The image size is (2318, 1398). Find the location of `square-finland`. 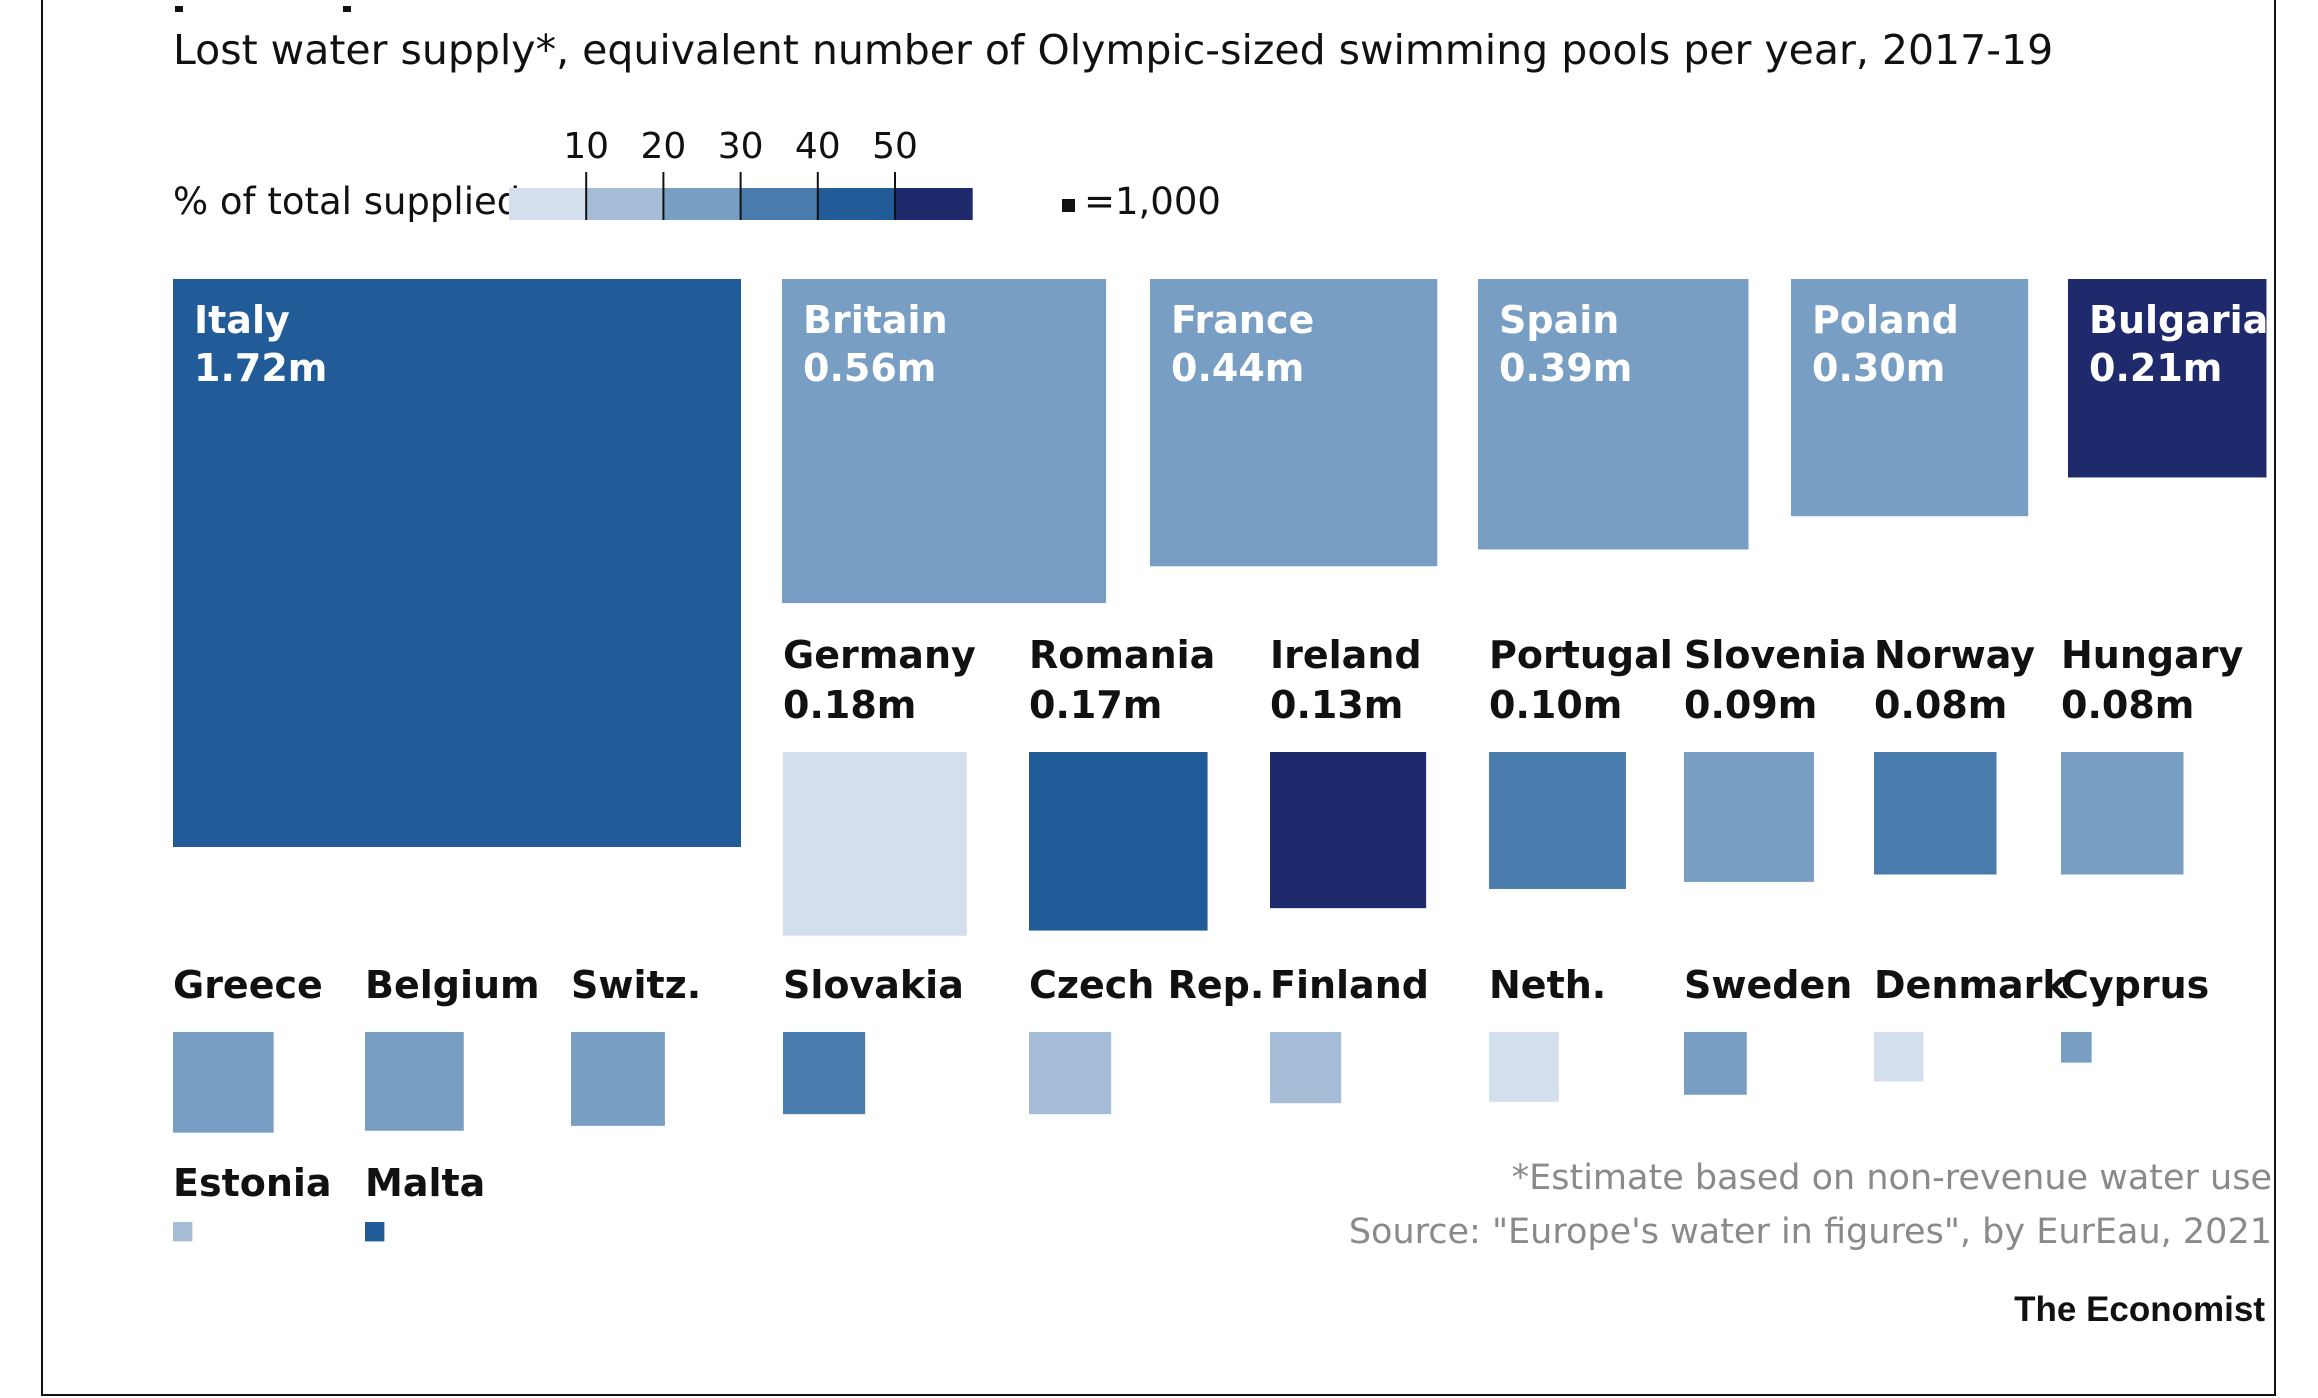

square-finland is located at coordinates (1306, 1068).